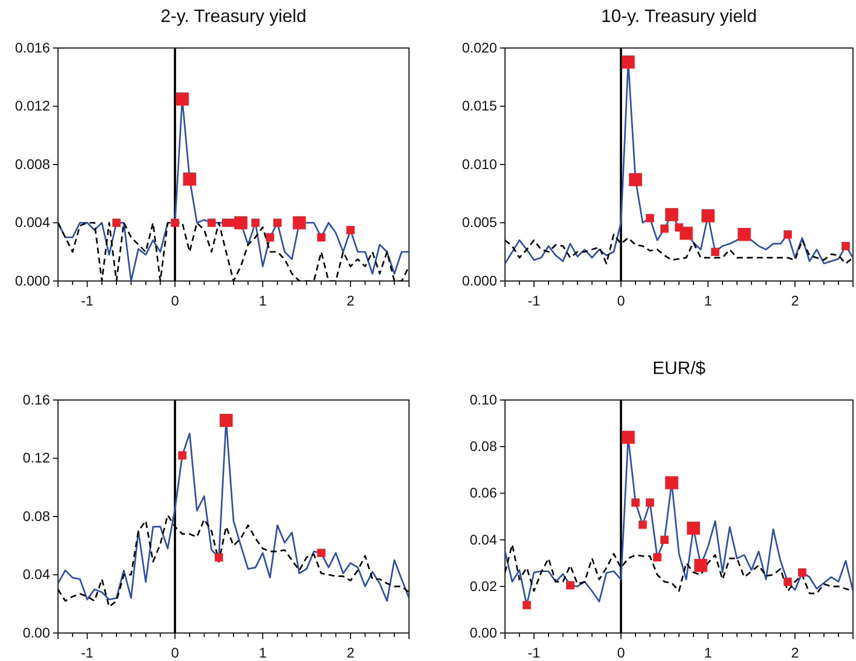 This screenshot has height=661, width=856. Describe the element at coordinates (36, 458) in the screenshot. I see `y-tick-label: 0.12` at that location.